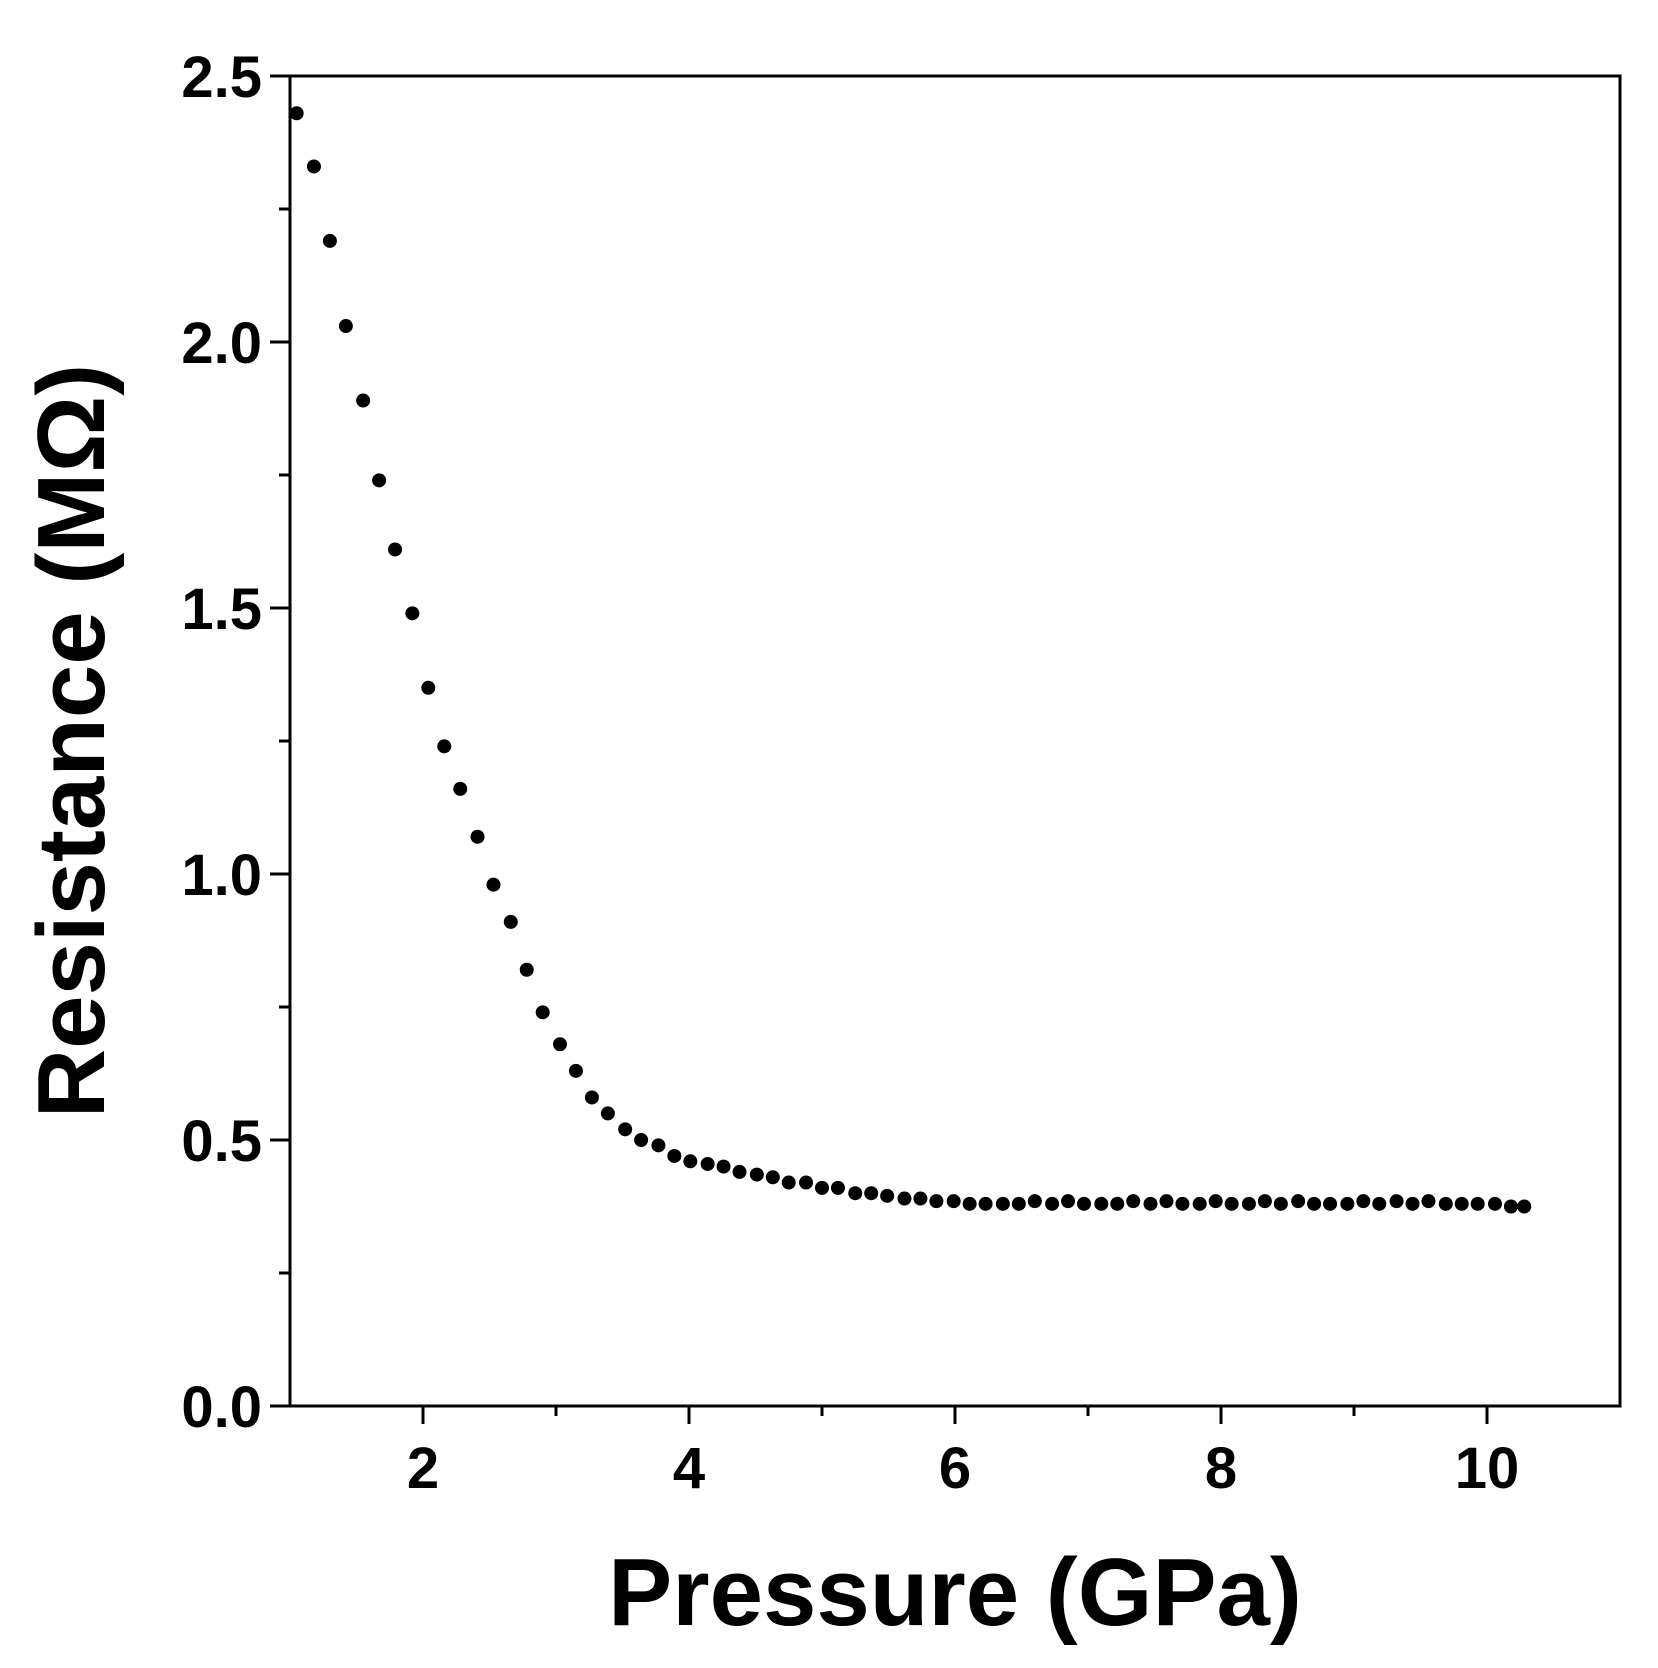  What do you see at coordinates (280, 741) in the screenshot?
I see `y-axis-ticks` at bounding box center [280, 741].